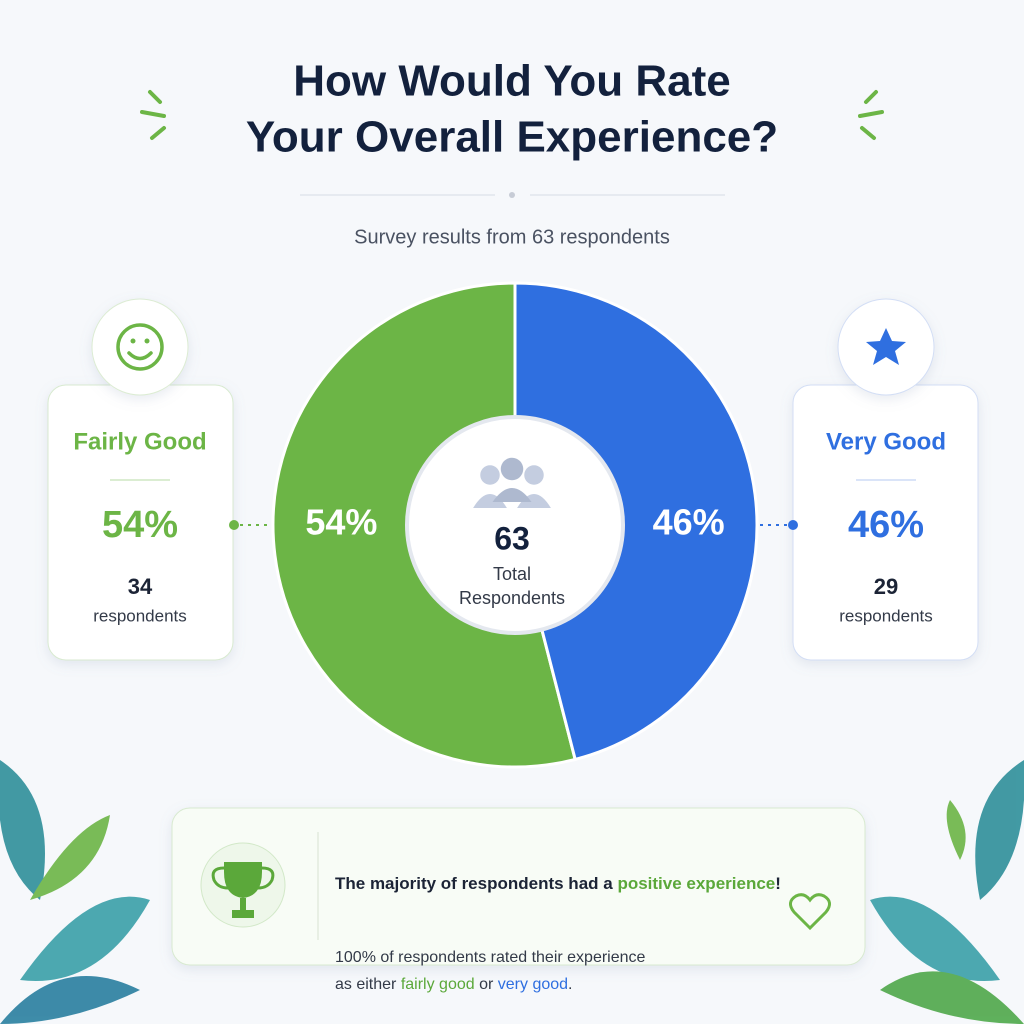 The height and width of the screenshot is (1024, 1024). Describe the element at coordinates (512, 195) in the screenshot. I see `divider-dot` at that location.